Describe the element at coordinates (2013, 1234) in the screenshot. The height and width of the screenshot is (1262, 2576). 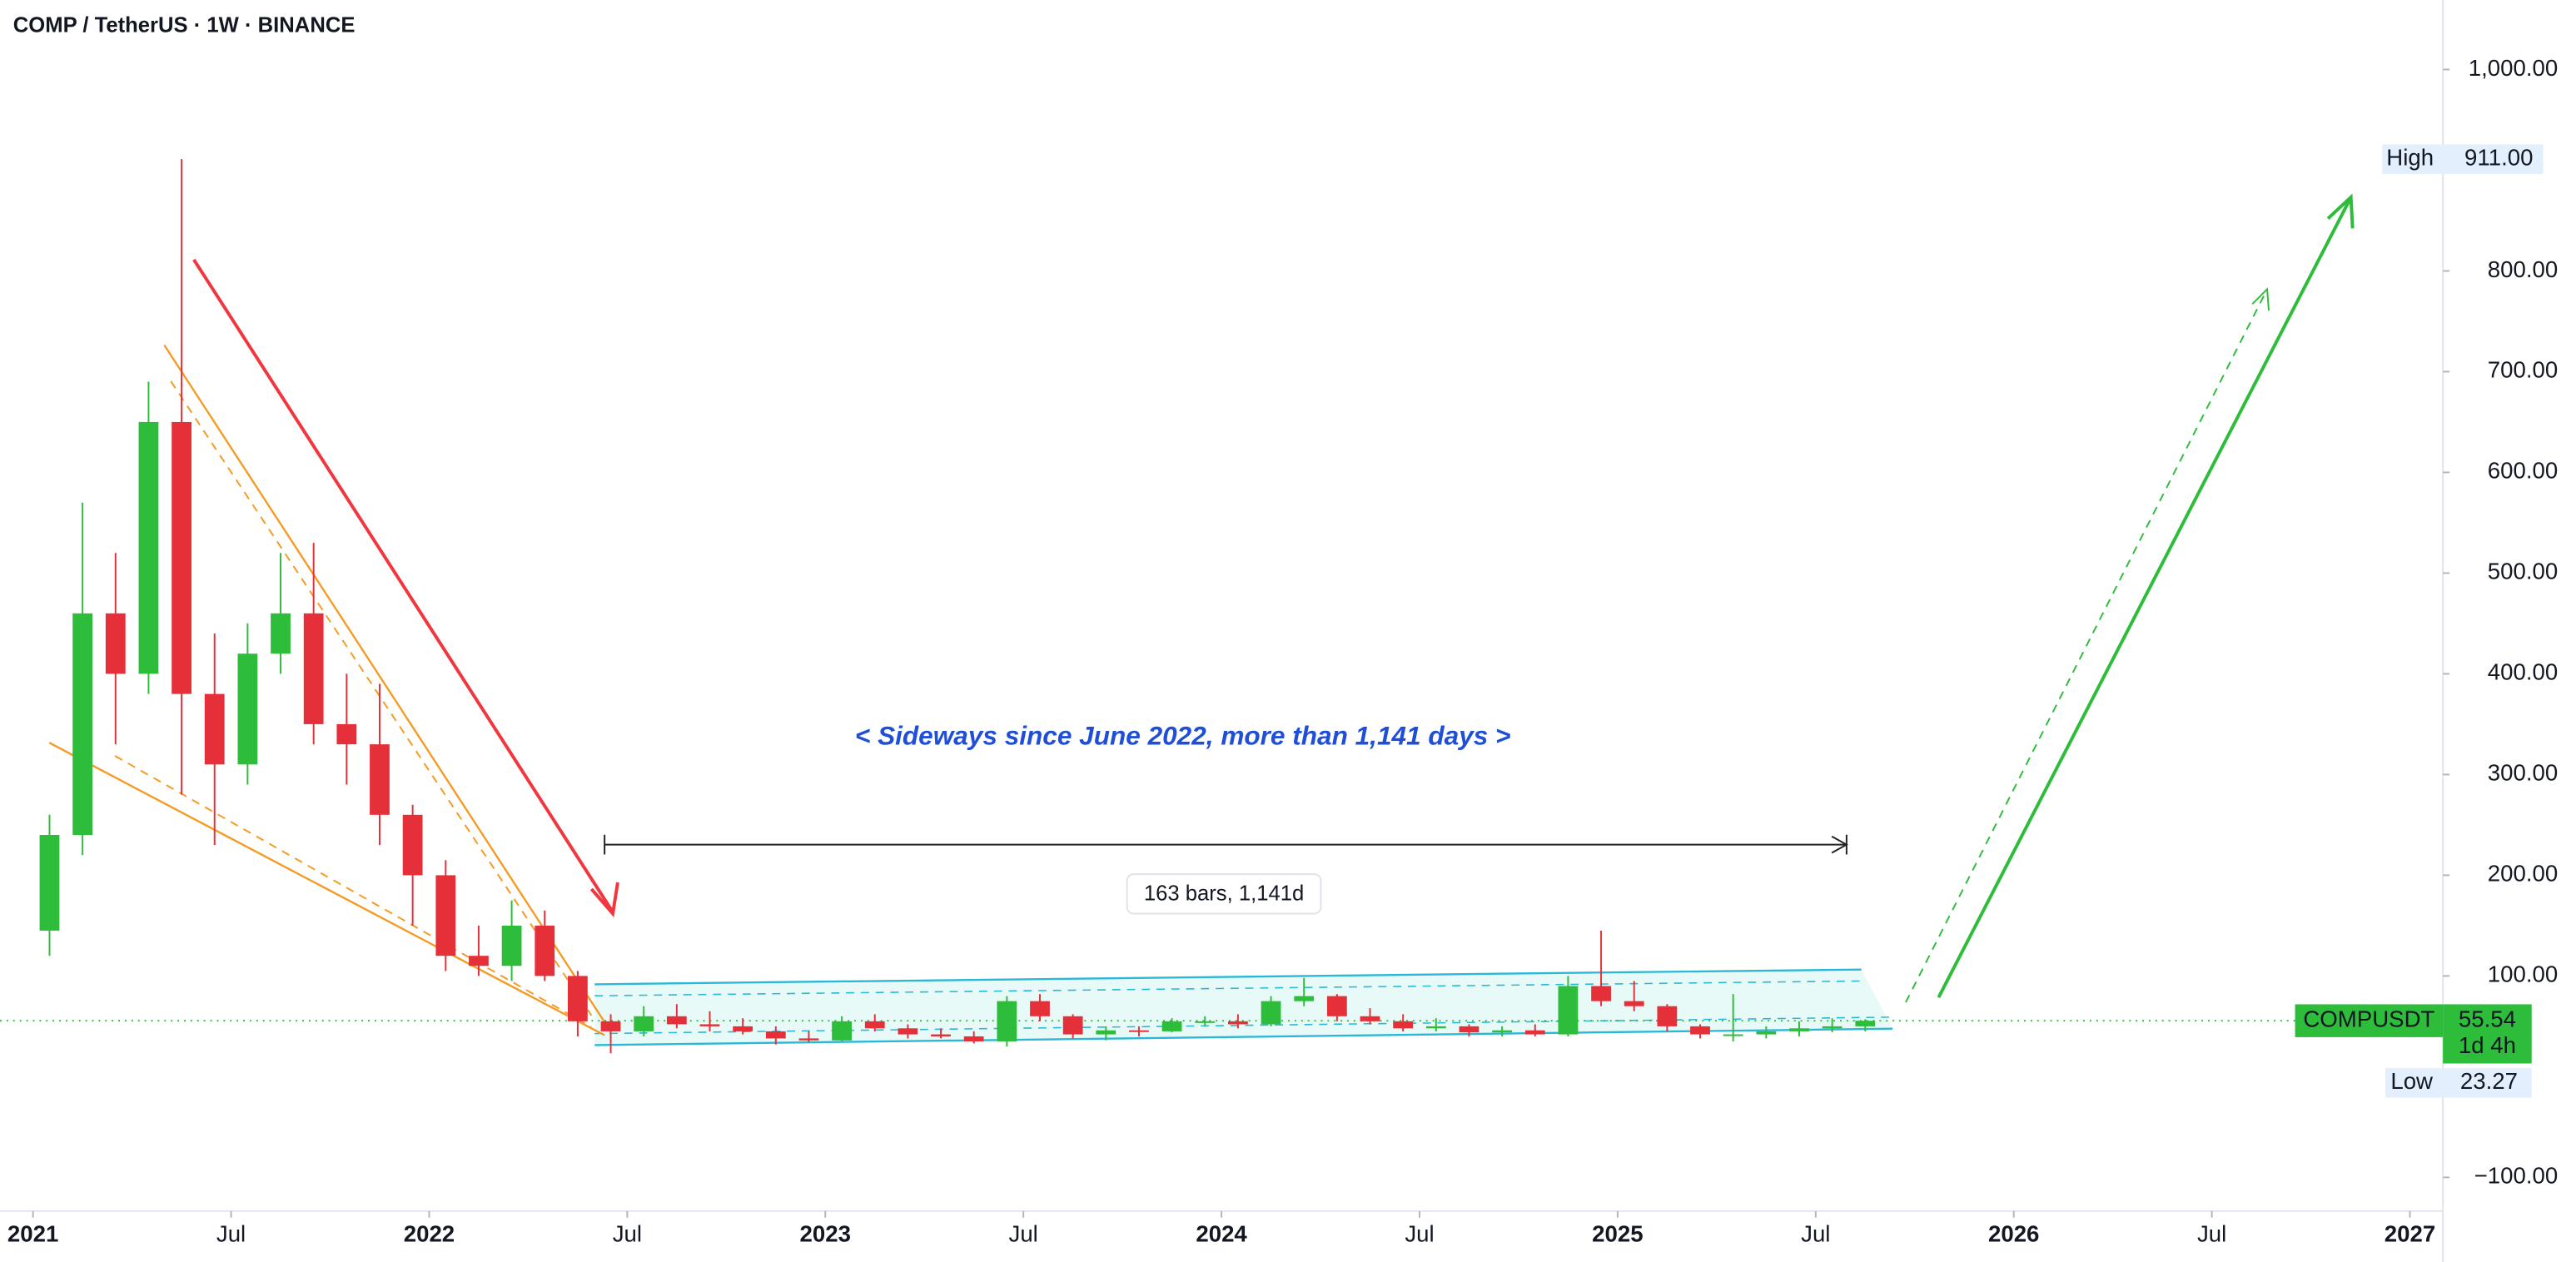
I see `x-tick-label: 2026` at that location.